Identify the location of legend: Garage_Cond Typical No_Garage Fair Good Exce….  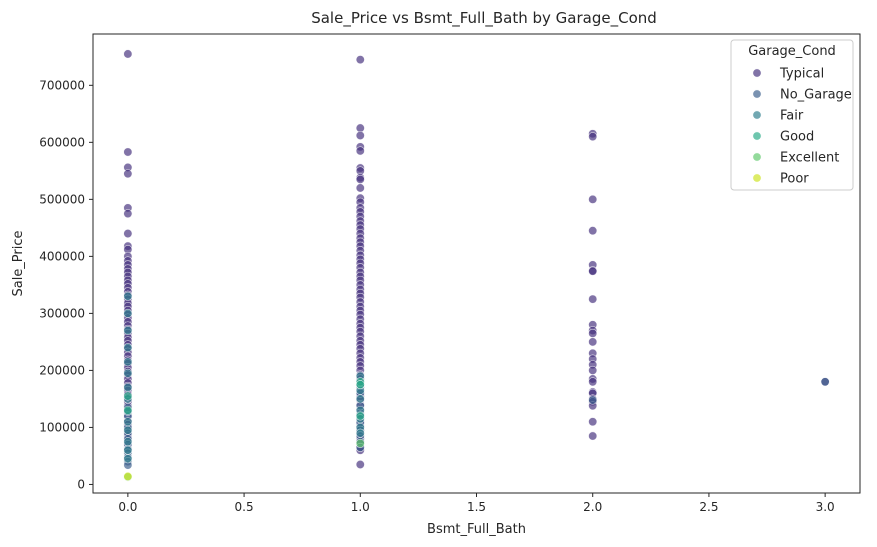
(792, 115).